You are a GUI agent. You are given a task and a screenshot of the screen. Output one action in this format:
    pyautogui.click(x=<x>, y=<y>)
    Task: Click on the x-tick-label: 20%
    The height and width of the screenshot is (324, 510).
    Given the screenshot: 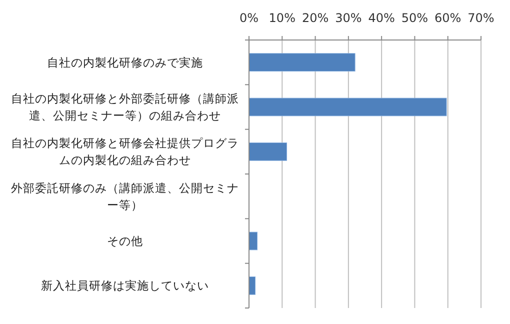 What is the action you would take?
    pyautogui.click(x=315, y=18)
    